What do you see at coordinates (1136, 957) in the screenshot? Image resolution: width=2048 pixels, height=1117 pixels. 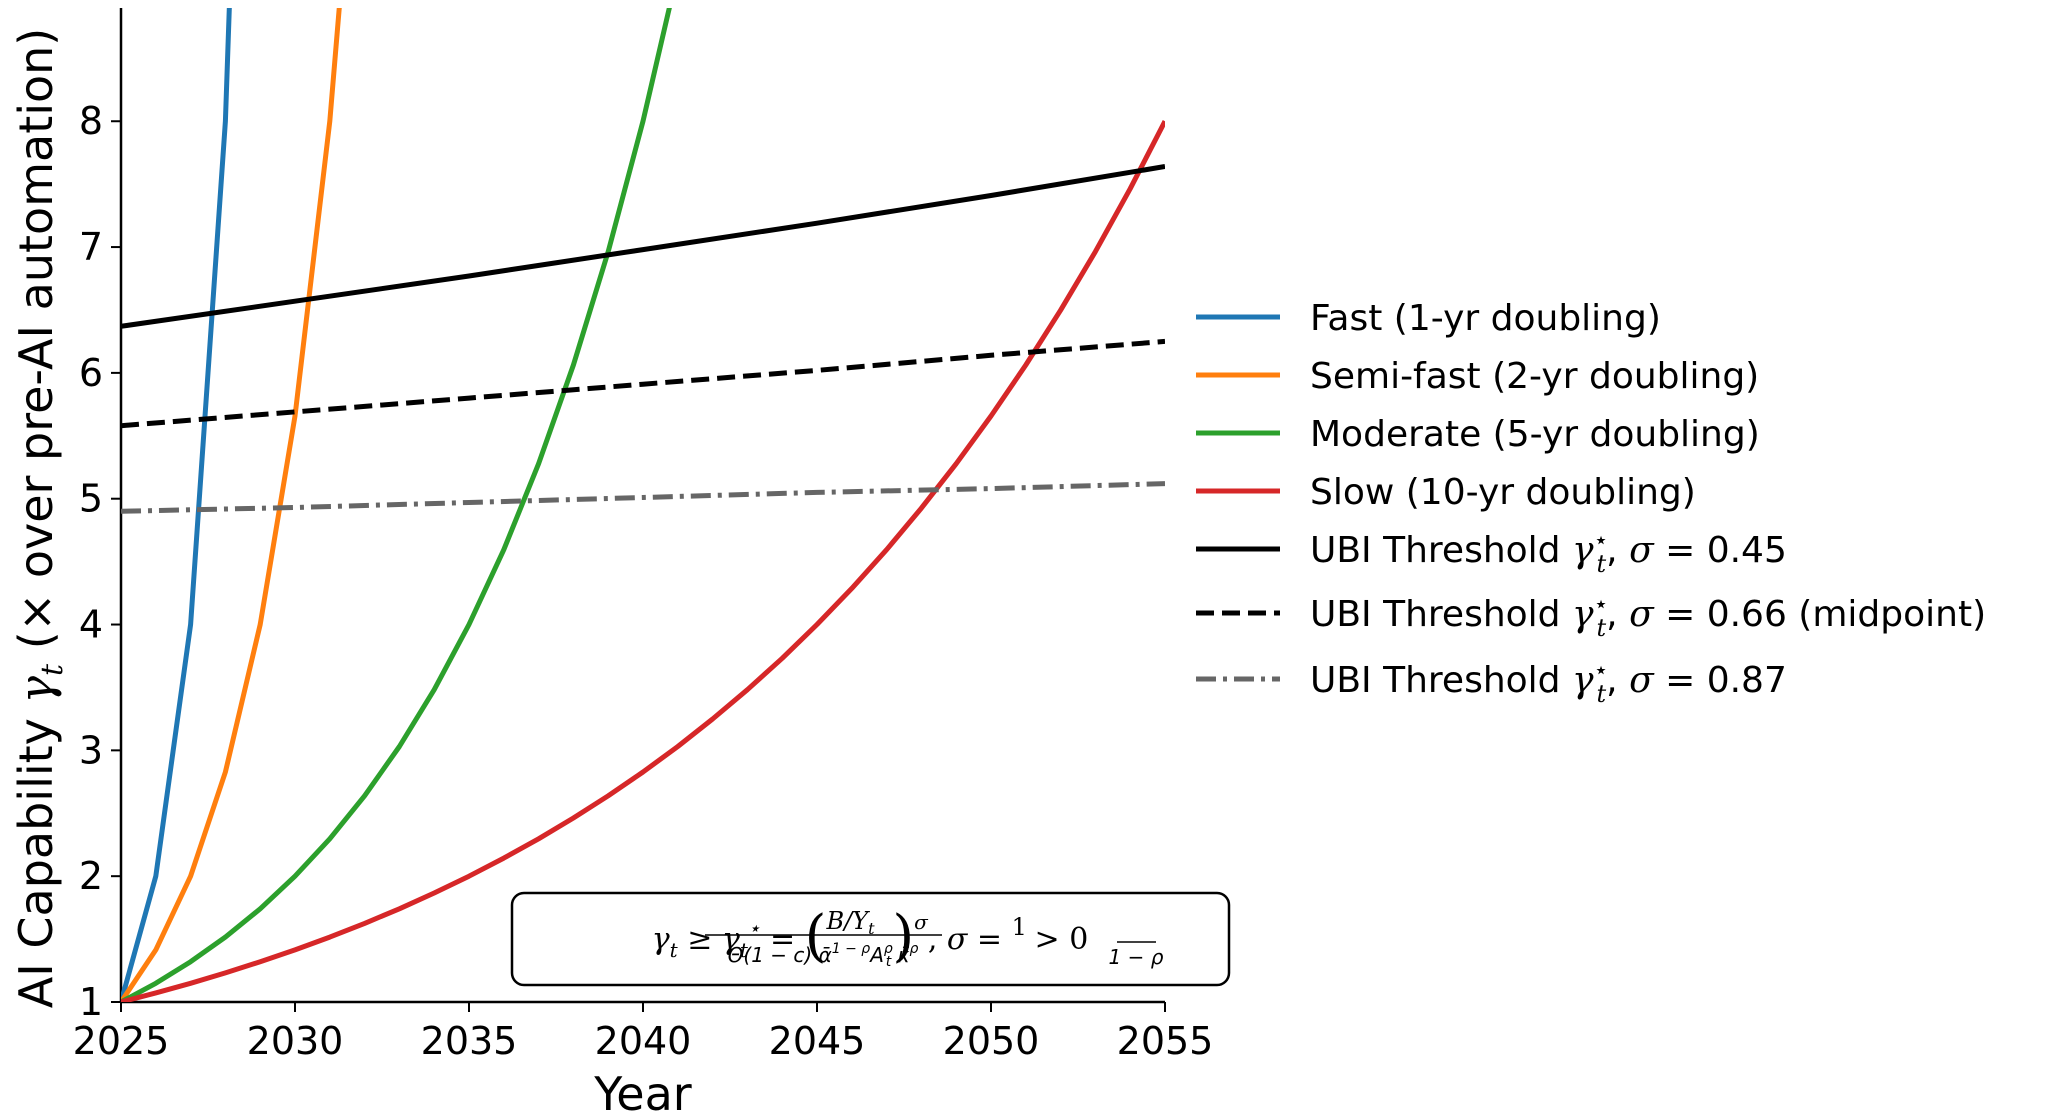 I see `formula-sigma-denominator: 1 − ρ` at bounding box center [1136, 957].